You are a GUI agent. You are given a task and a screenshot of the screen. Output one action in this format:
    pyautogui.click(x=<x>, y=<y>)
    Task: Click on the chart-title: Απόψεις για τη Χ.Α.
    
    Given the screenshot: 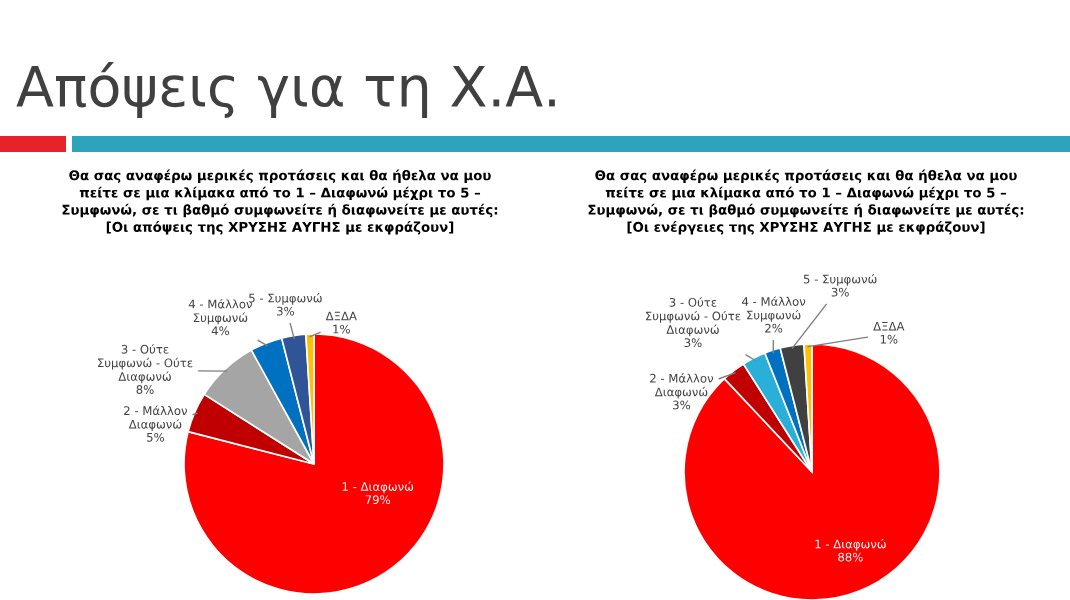 What is the action you would take?
    pyautogui.click(x=285, y=90)
    